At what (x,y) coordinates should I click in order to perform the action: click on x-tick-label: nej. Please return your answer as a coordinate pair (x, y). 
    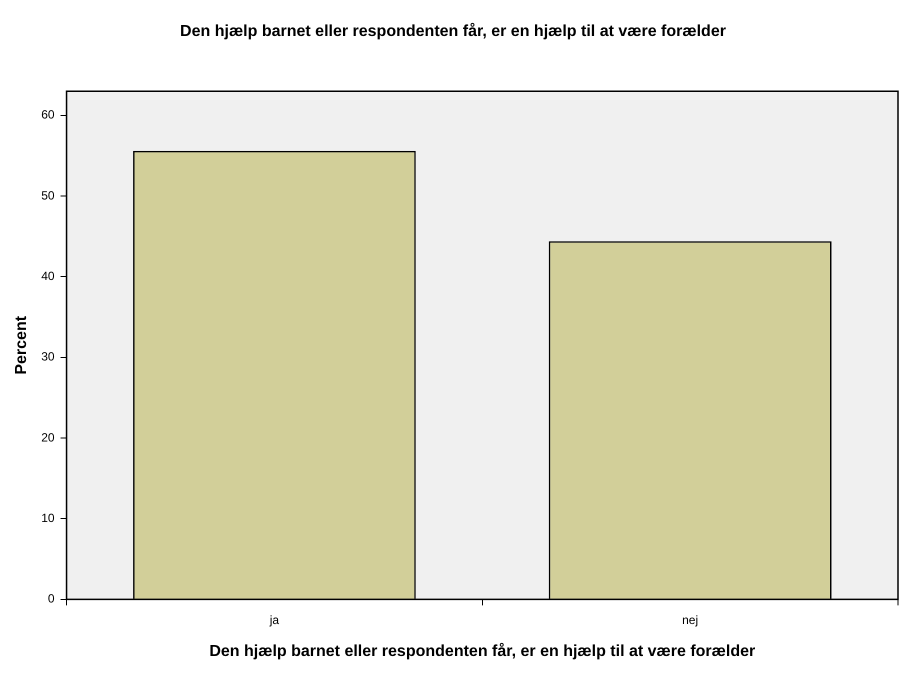
    Looking at the image, I should click on (690, 619).